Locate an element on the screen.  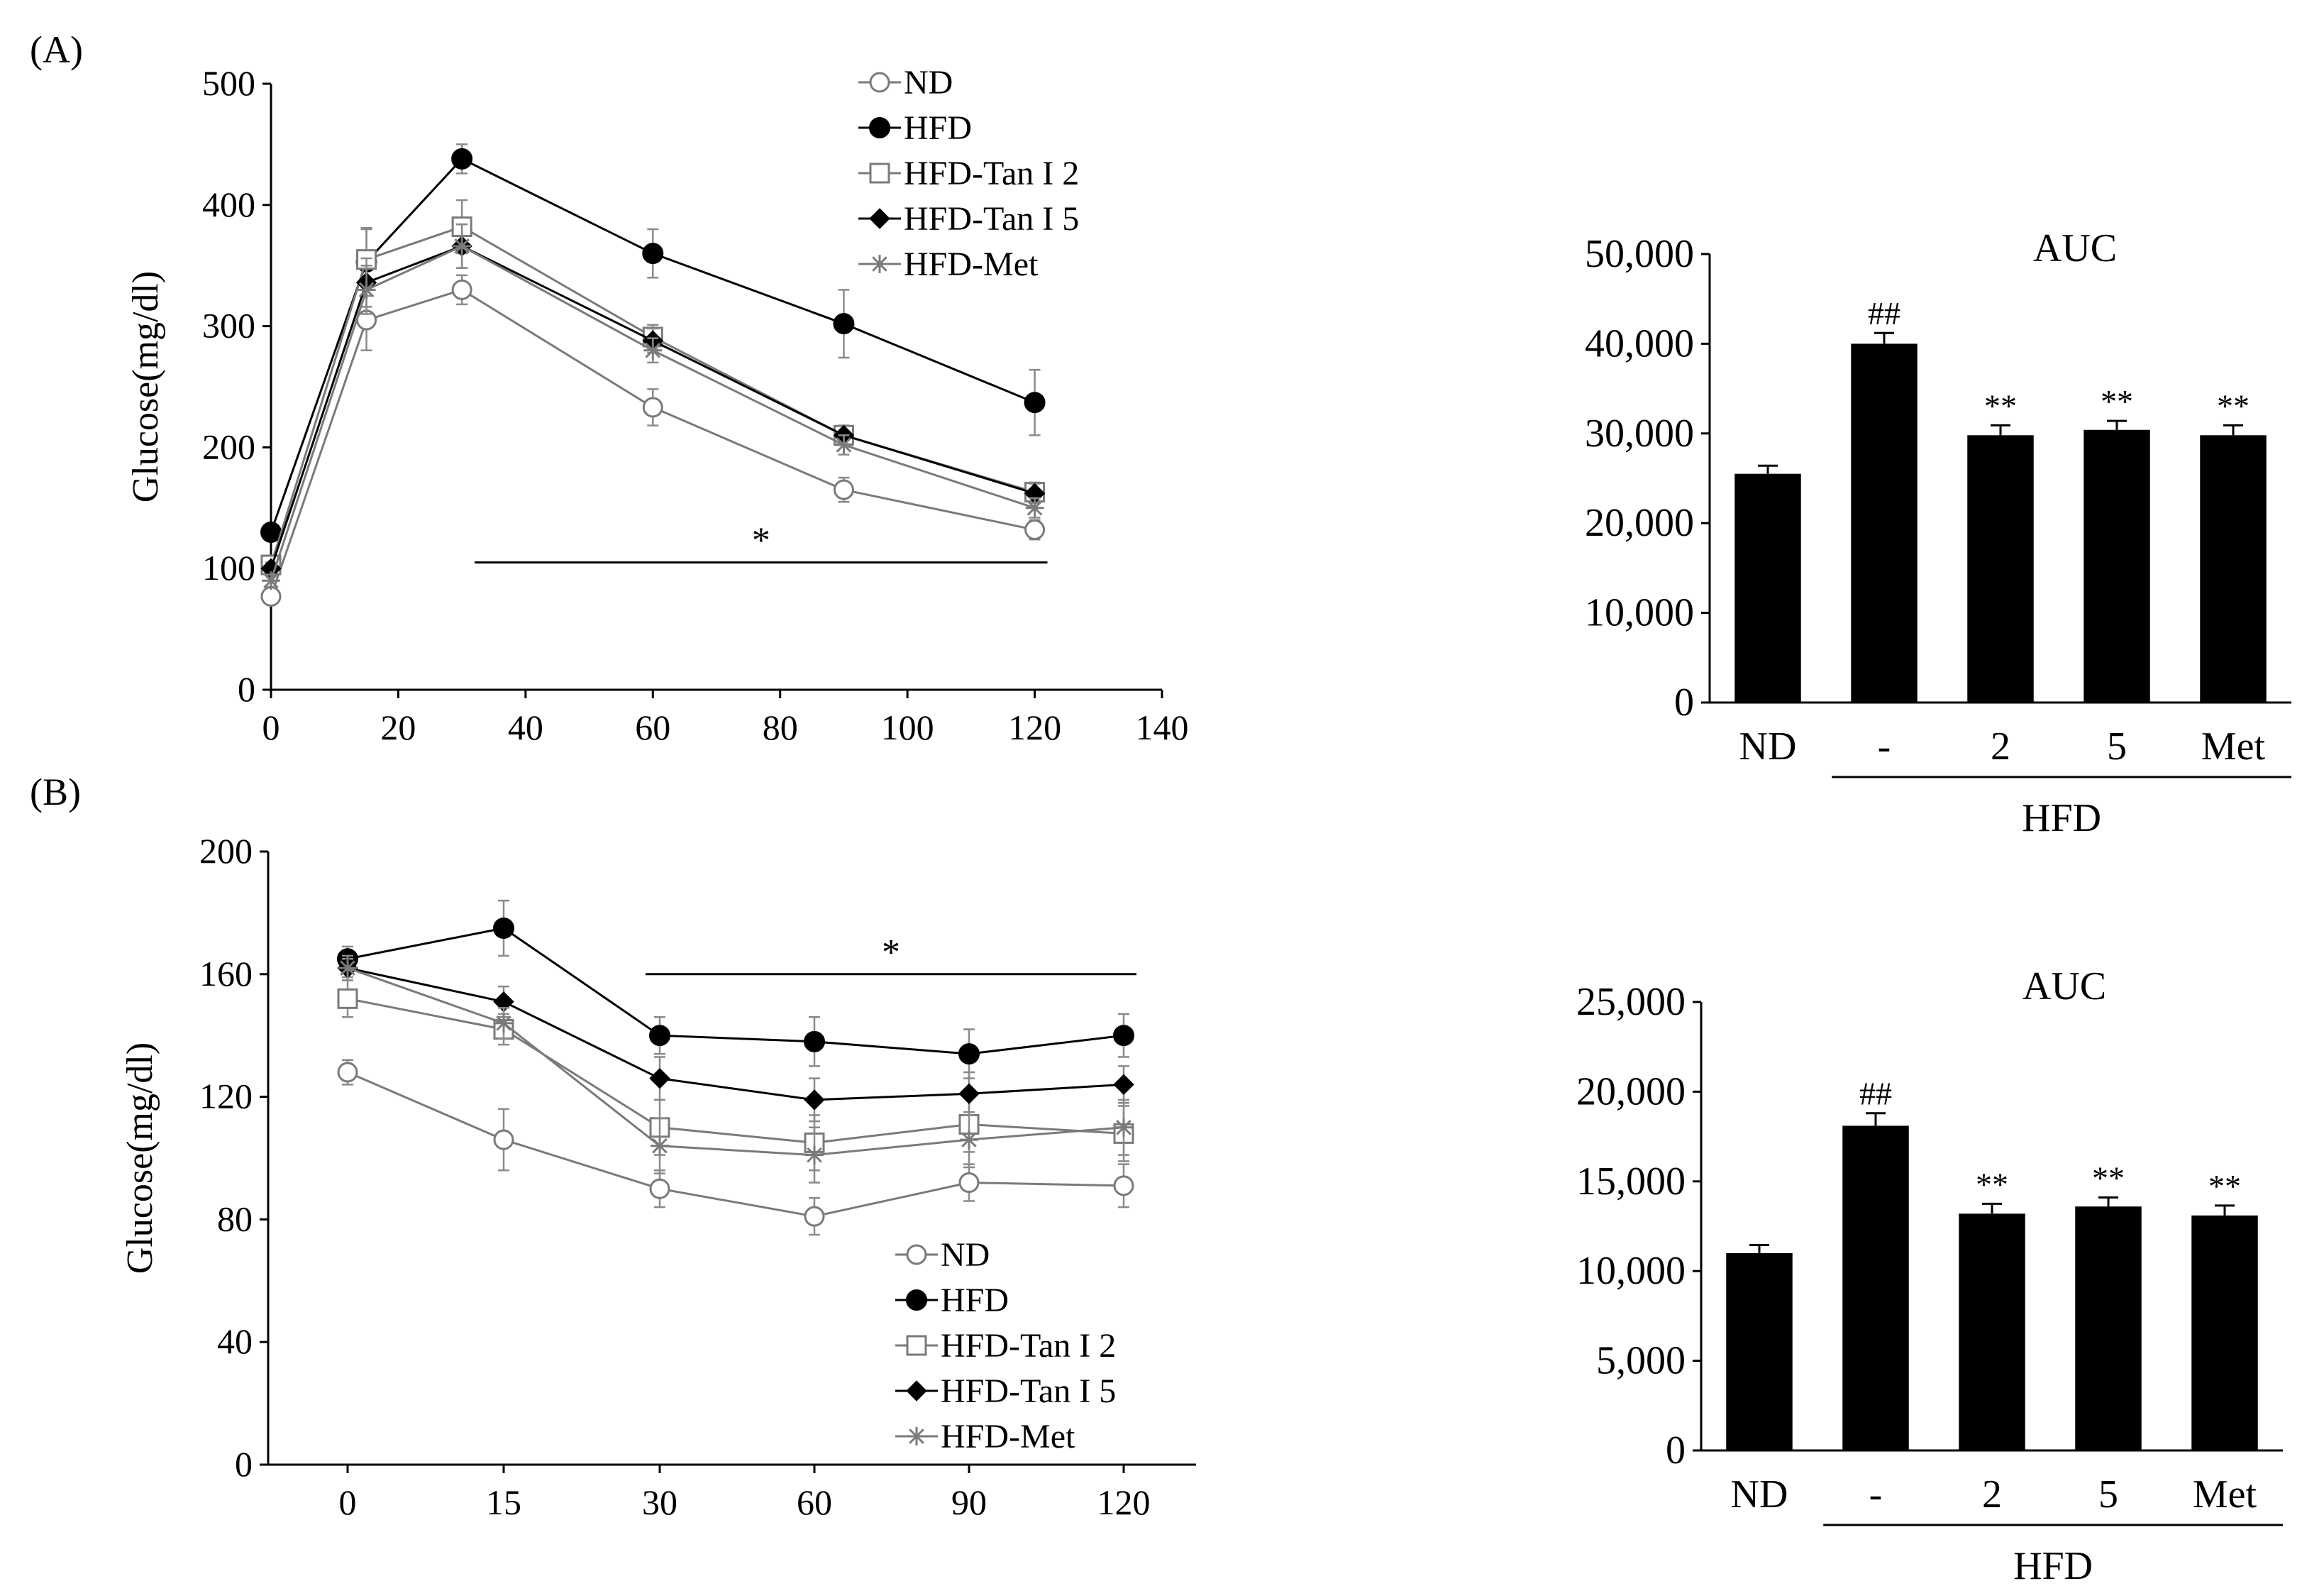
x-tick-label: 140 is located at coordinates (1163, 727).